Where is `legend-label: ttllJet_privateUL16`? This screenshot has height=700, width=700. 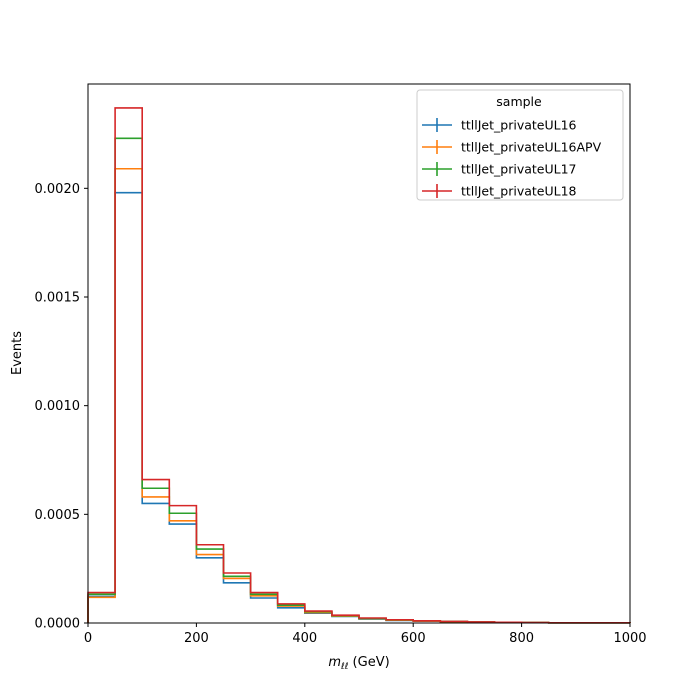 legend-label: ttllJet_privateUL16 is located at coordinates (519, 125).